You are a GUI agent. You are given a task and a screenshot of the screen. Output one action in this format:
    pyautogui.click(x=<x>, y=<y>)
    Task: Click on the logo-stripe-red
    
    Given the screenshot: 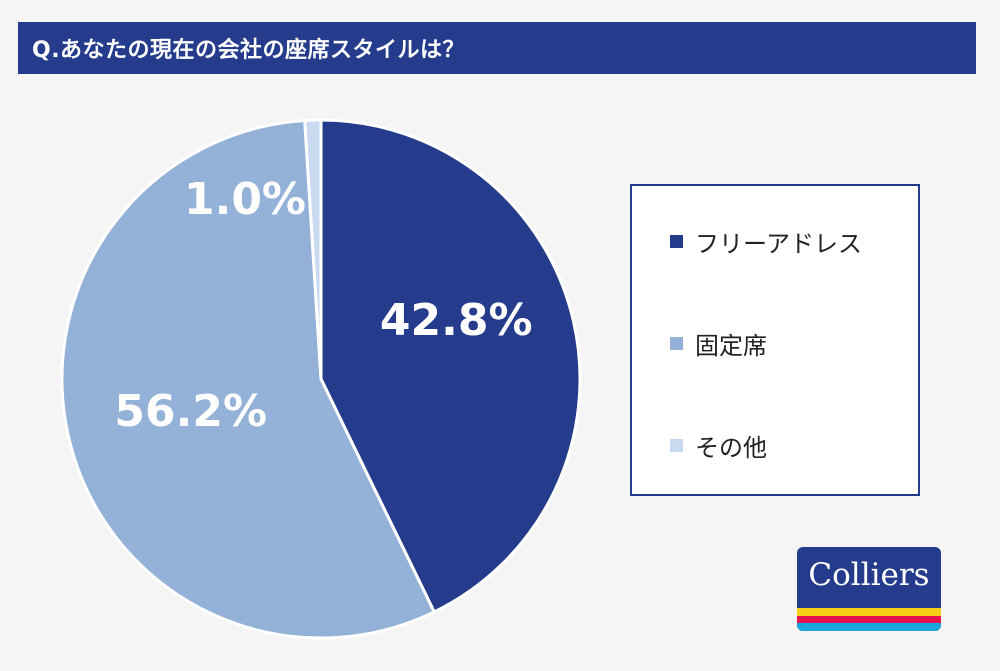 What is the action you would take?
    pyautogui.click(x=869, y=619)
    